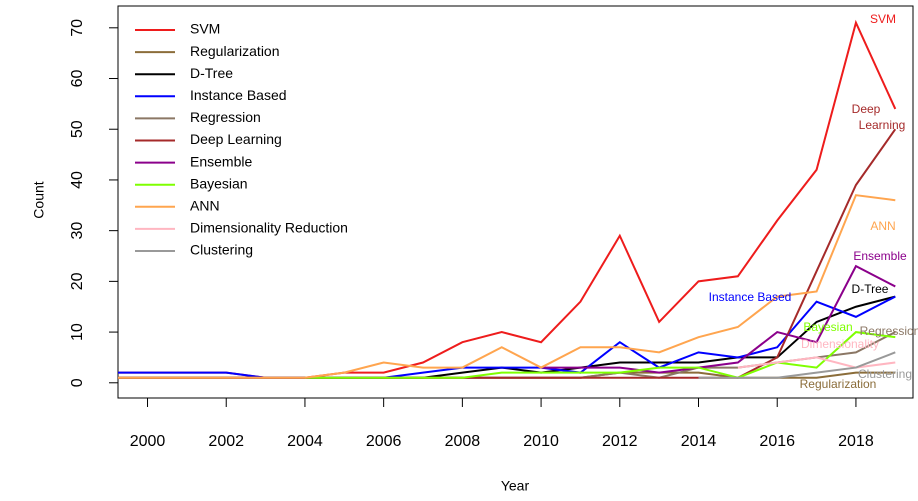 This screenshot has width=918, height=501. Describe the element at coordinates (840, 344) in the screenshot. I see `annotation: Dimensionality` at that location.